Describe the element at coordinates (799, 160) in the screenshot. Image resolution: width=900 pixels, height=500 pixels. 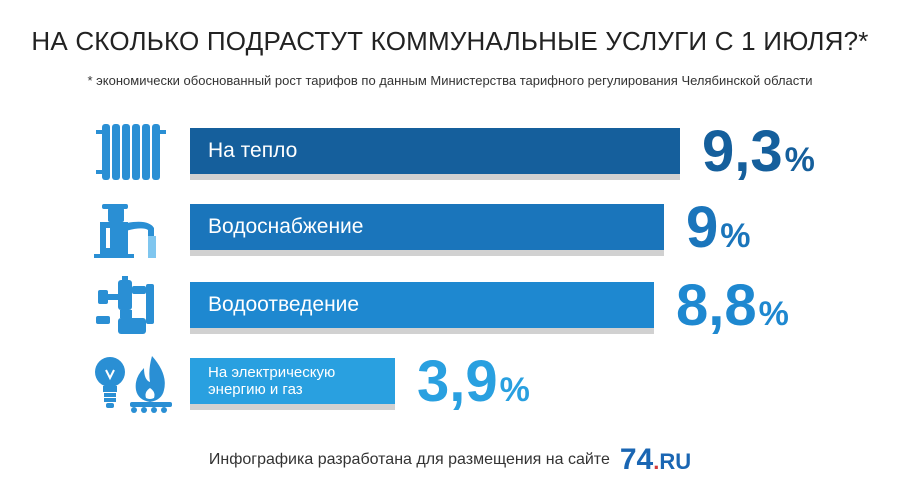
I see `chart-value-unit-heat: %` at that location.